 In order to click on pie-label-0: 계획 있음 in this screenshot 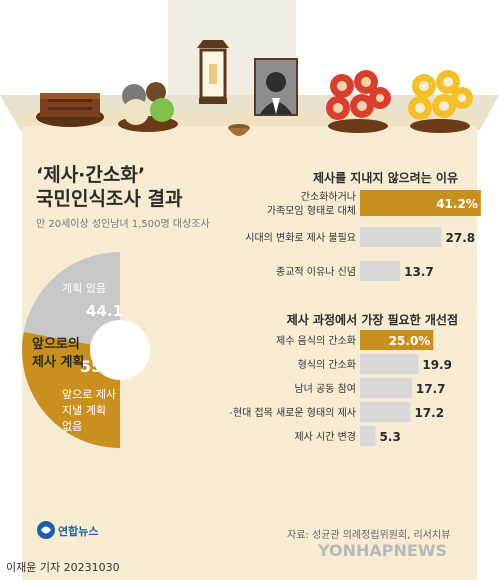, I will do `click(84, 288)`.